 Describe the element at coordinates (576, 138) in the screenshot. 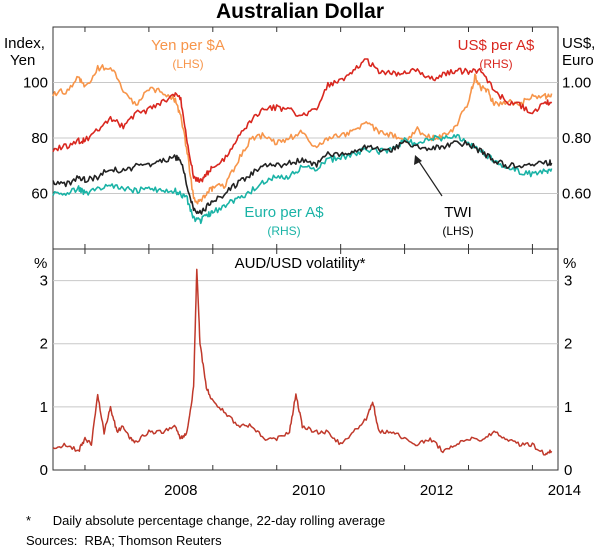

I see `top-right-tick-label: 0.80` at that location.